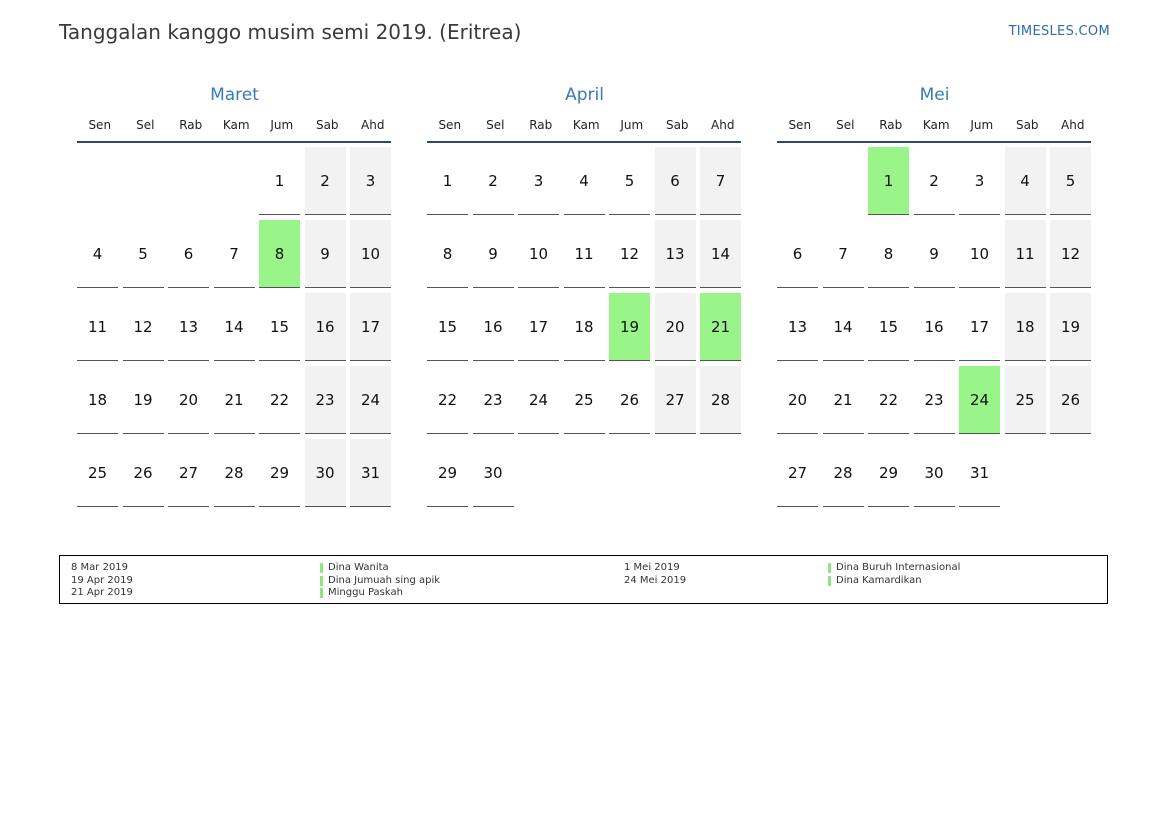 This screenshot has width=1169, height=827. Describe the element at coordinates (373, 124) in the screenshot. I see `weekday-label: Ahd` at that location.